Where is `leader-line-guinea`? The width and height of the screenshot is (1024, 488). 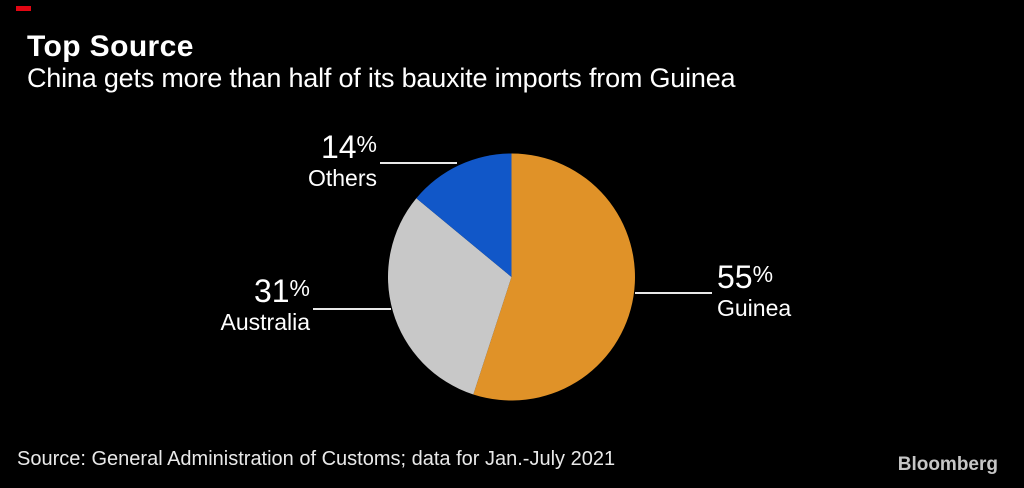
leader-line-guinea is located at coordinates (673, 293).